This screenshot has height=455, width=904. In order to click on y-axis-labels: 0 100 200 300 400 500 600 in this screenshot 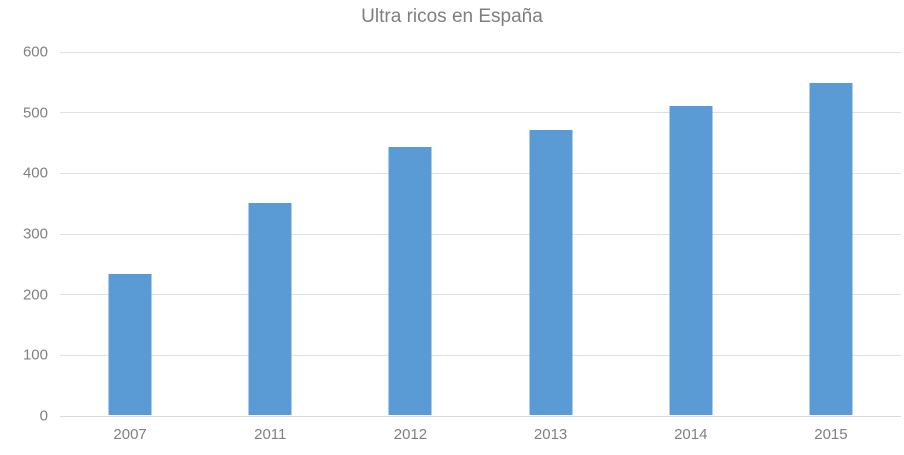, I will do `click(24, 234)`.